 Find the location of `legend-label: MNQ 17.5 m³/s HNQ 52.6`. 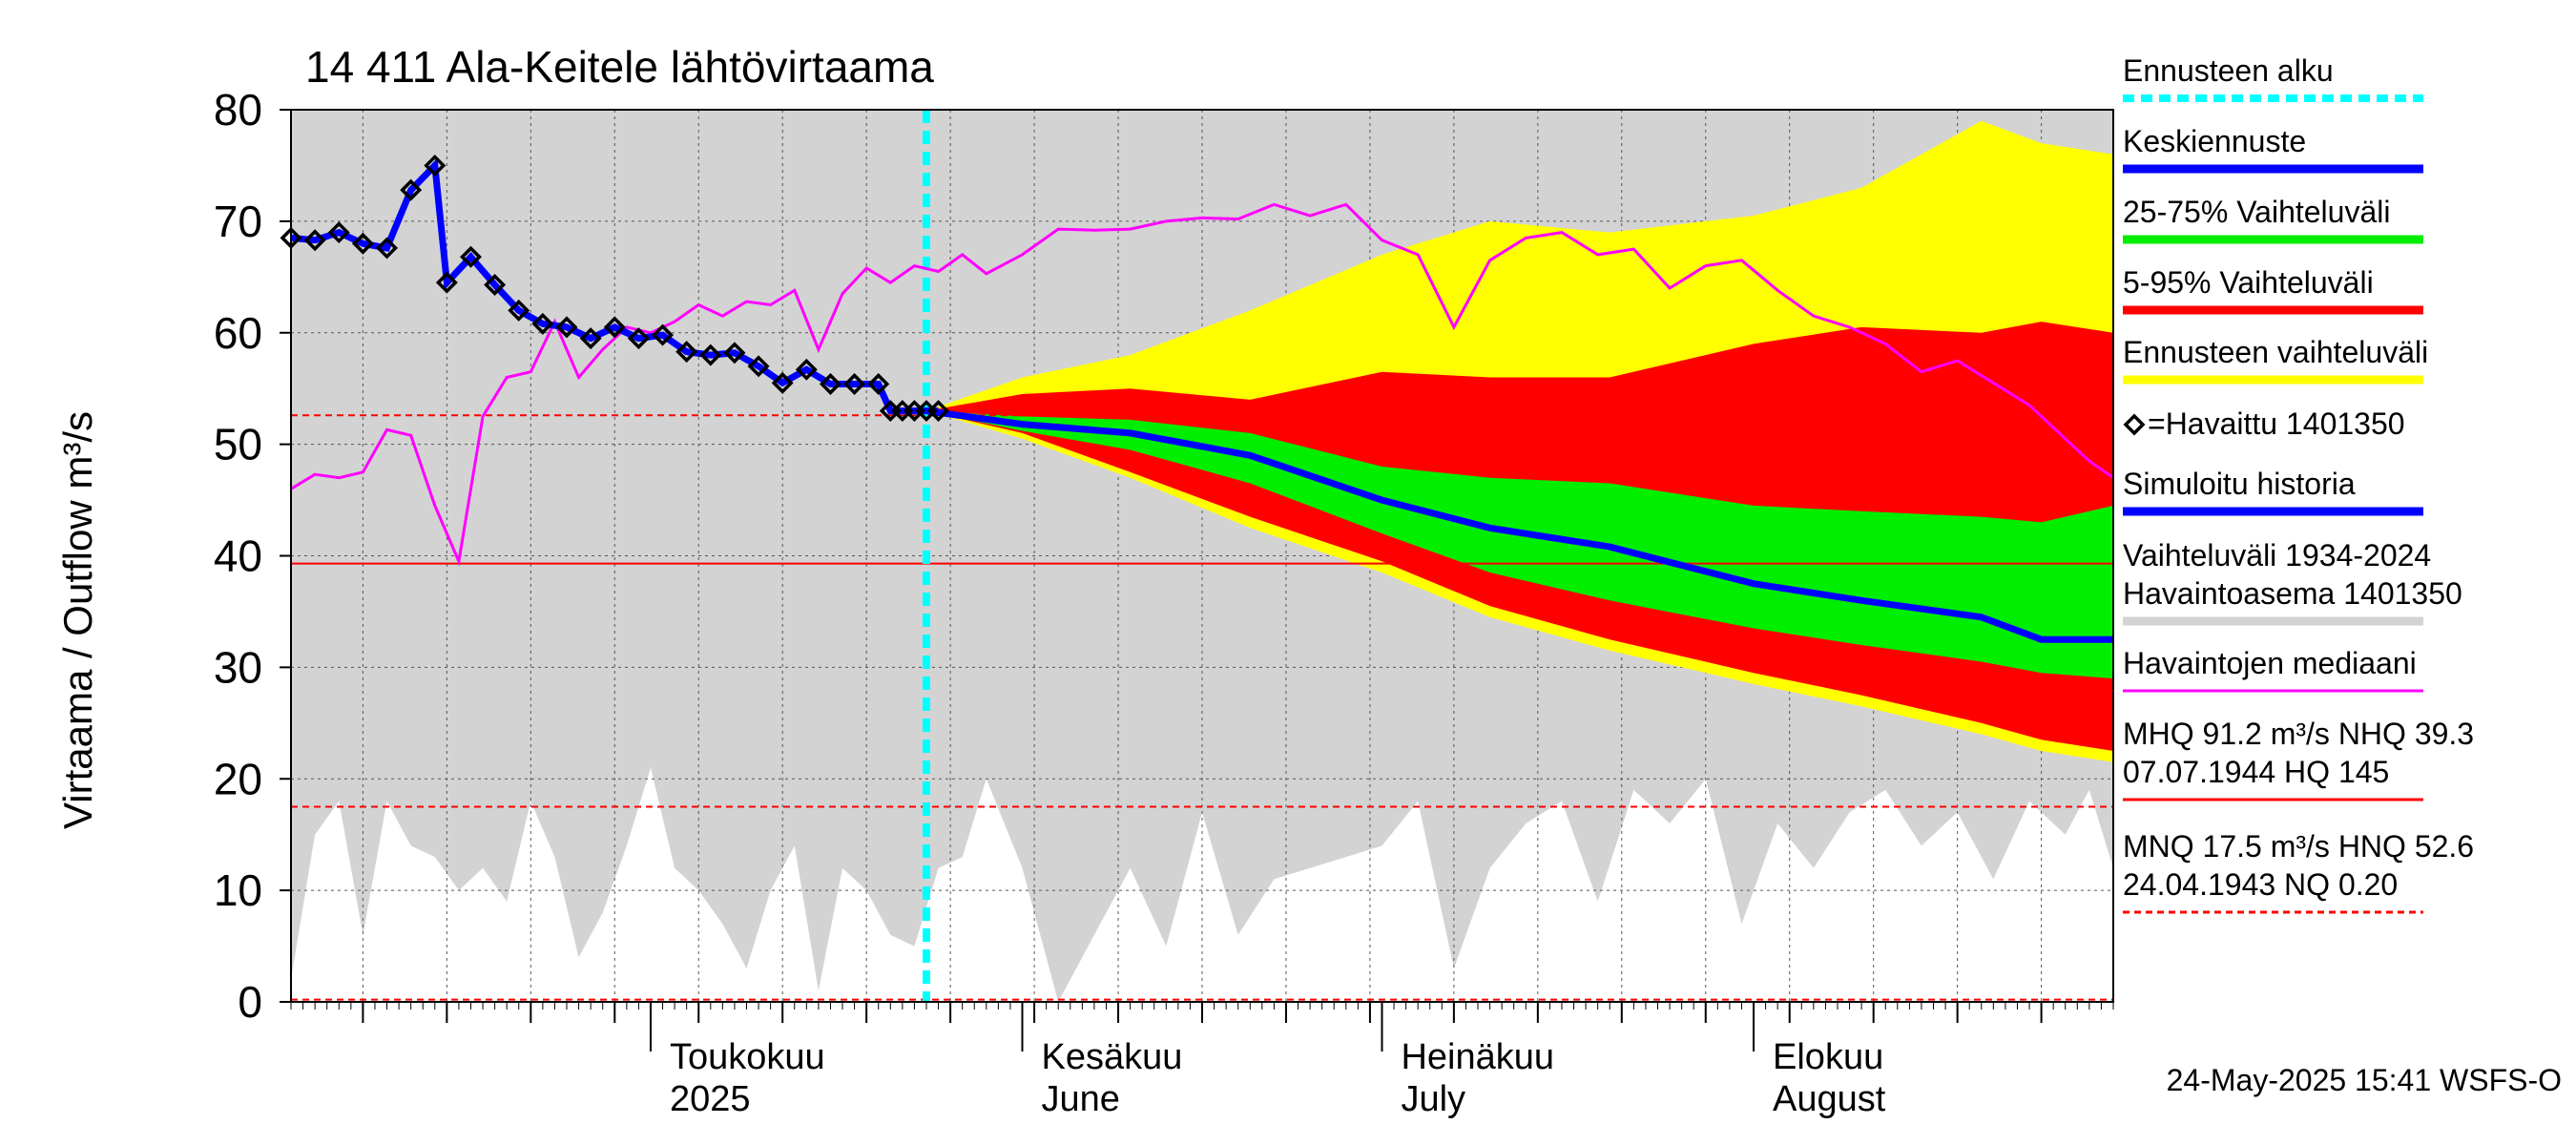

legend-label: MNQ 17.5 m³/s HNQ 52.6 is located at coordinates (2298, 847).